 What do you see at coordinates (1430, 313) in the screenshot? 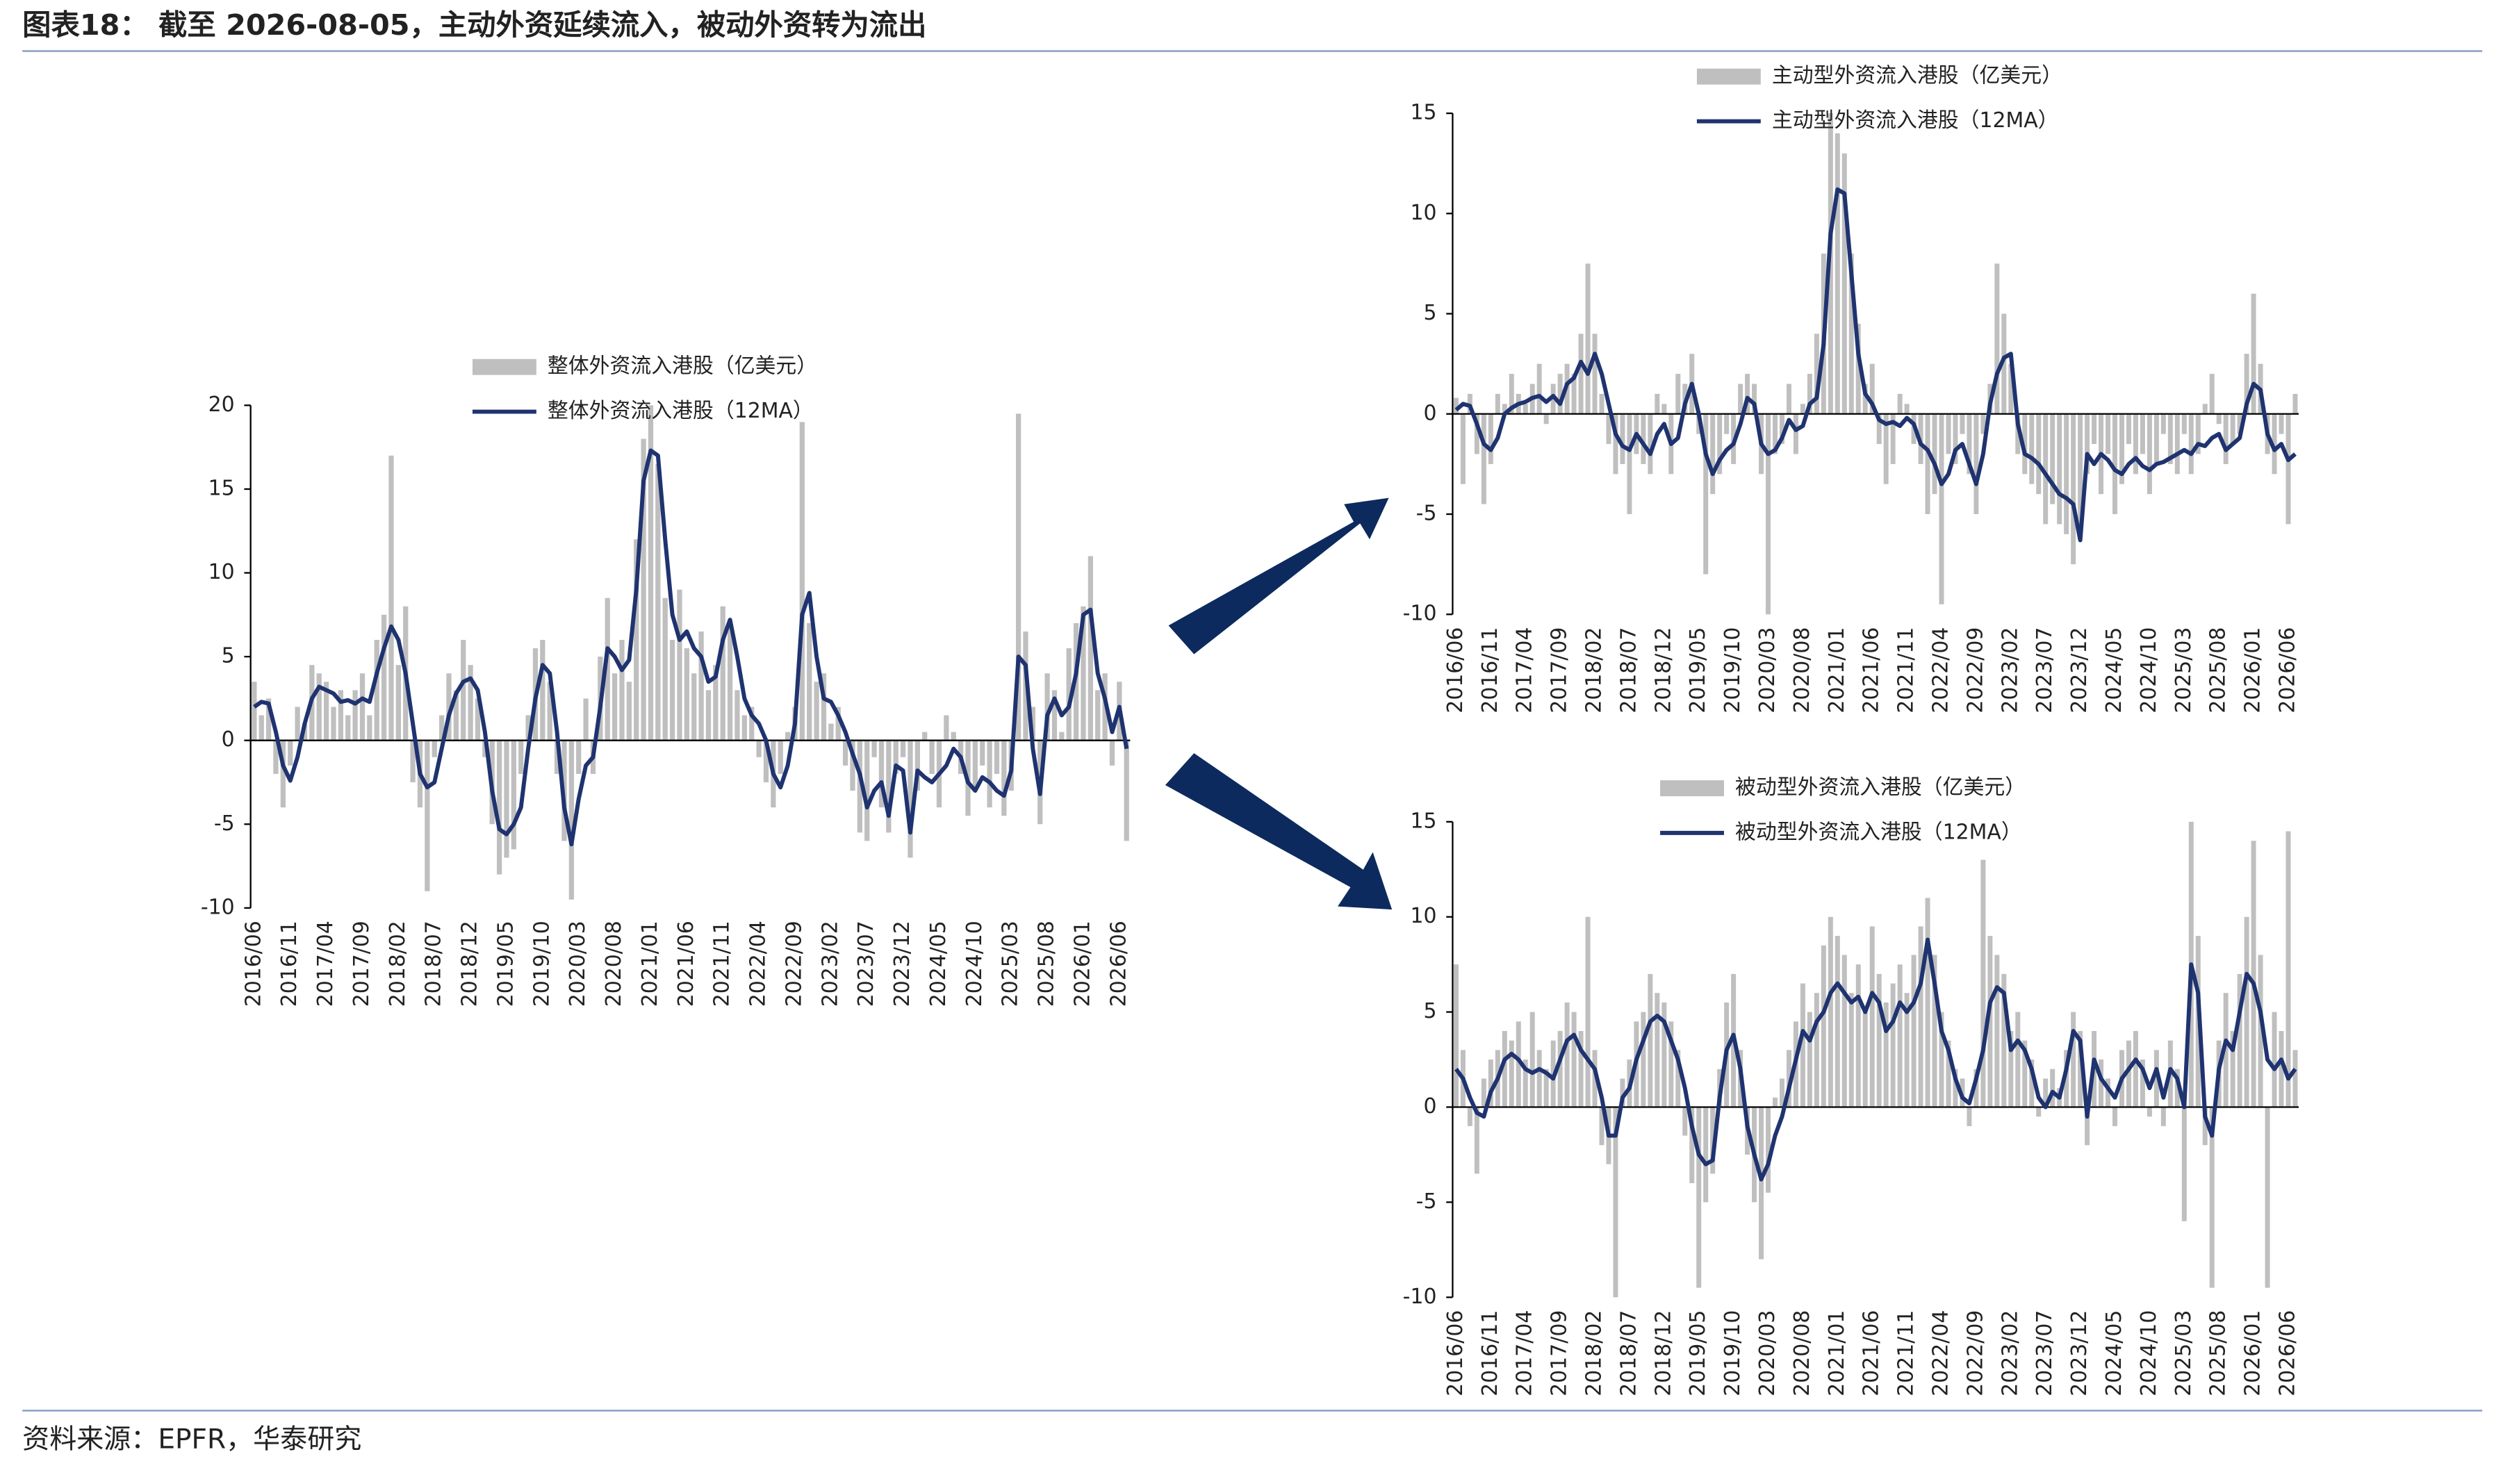
I see `y-tick-label: 5` at bounding box center [1430, 313].